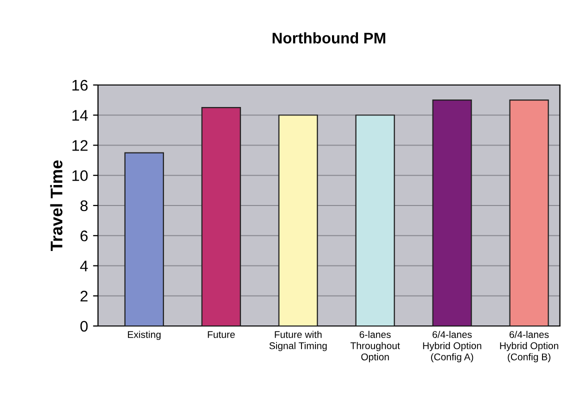 The width and height of the screenshot is (561, 407). What do you see at coordinates (452, 346) in the screenshot?
I see `x-tick-label: 6/4-lanes Hybrid Option (Config A)` at bounding box center [452, 346].